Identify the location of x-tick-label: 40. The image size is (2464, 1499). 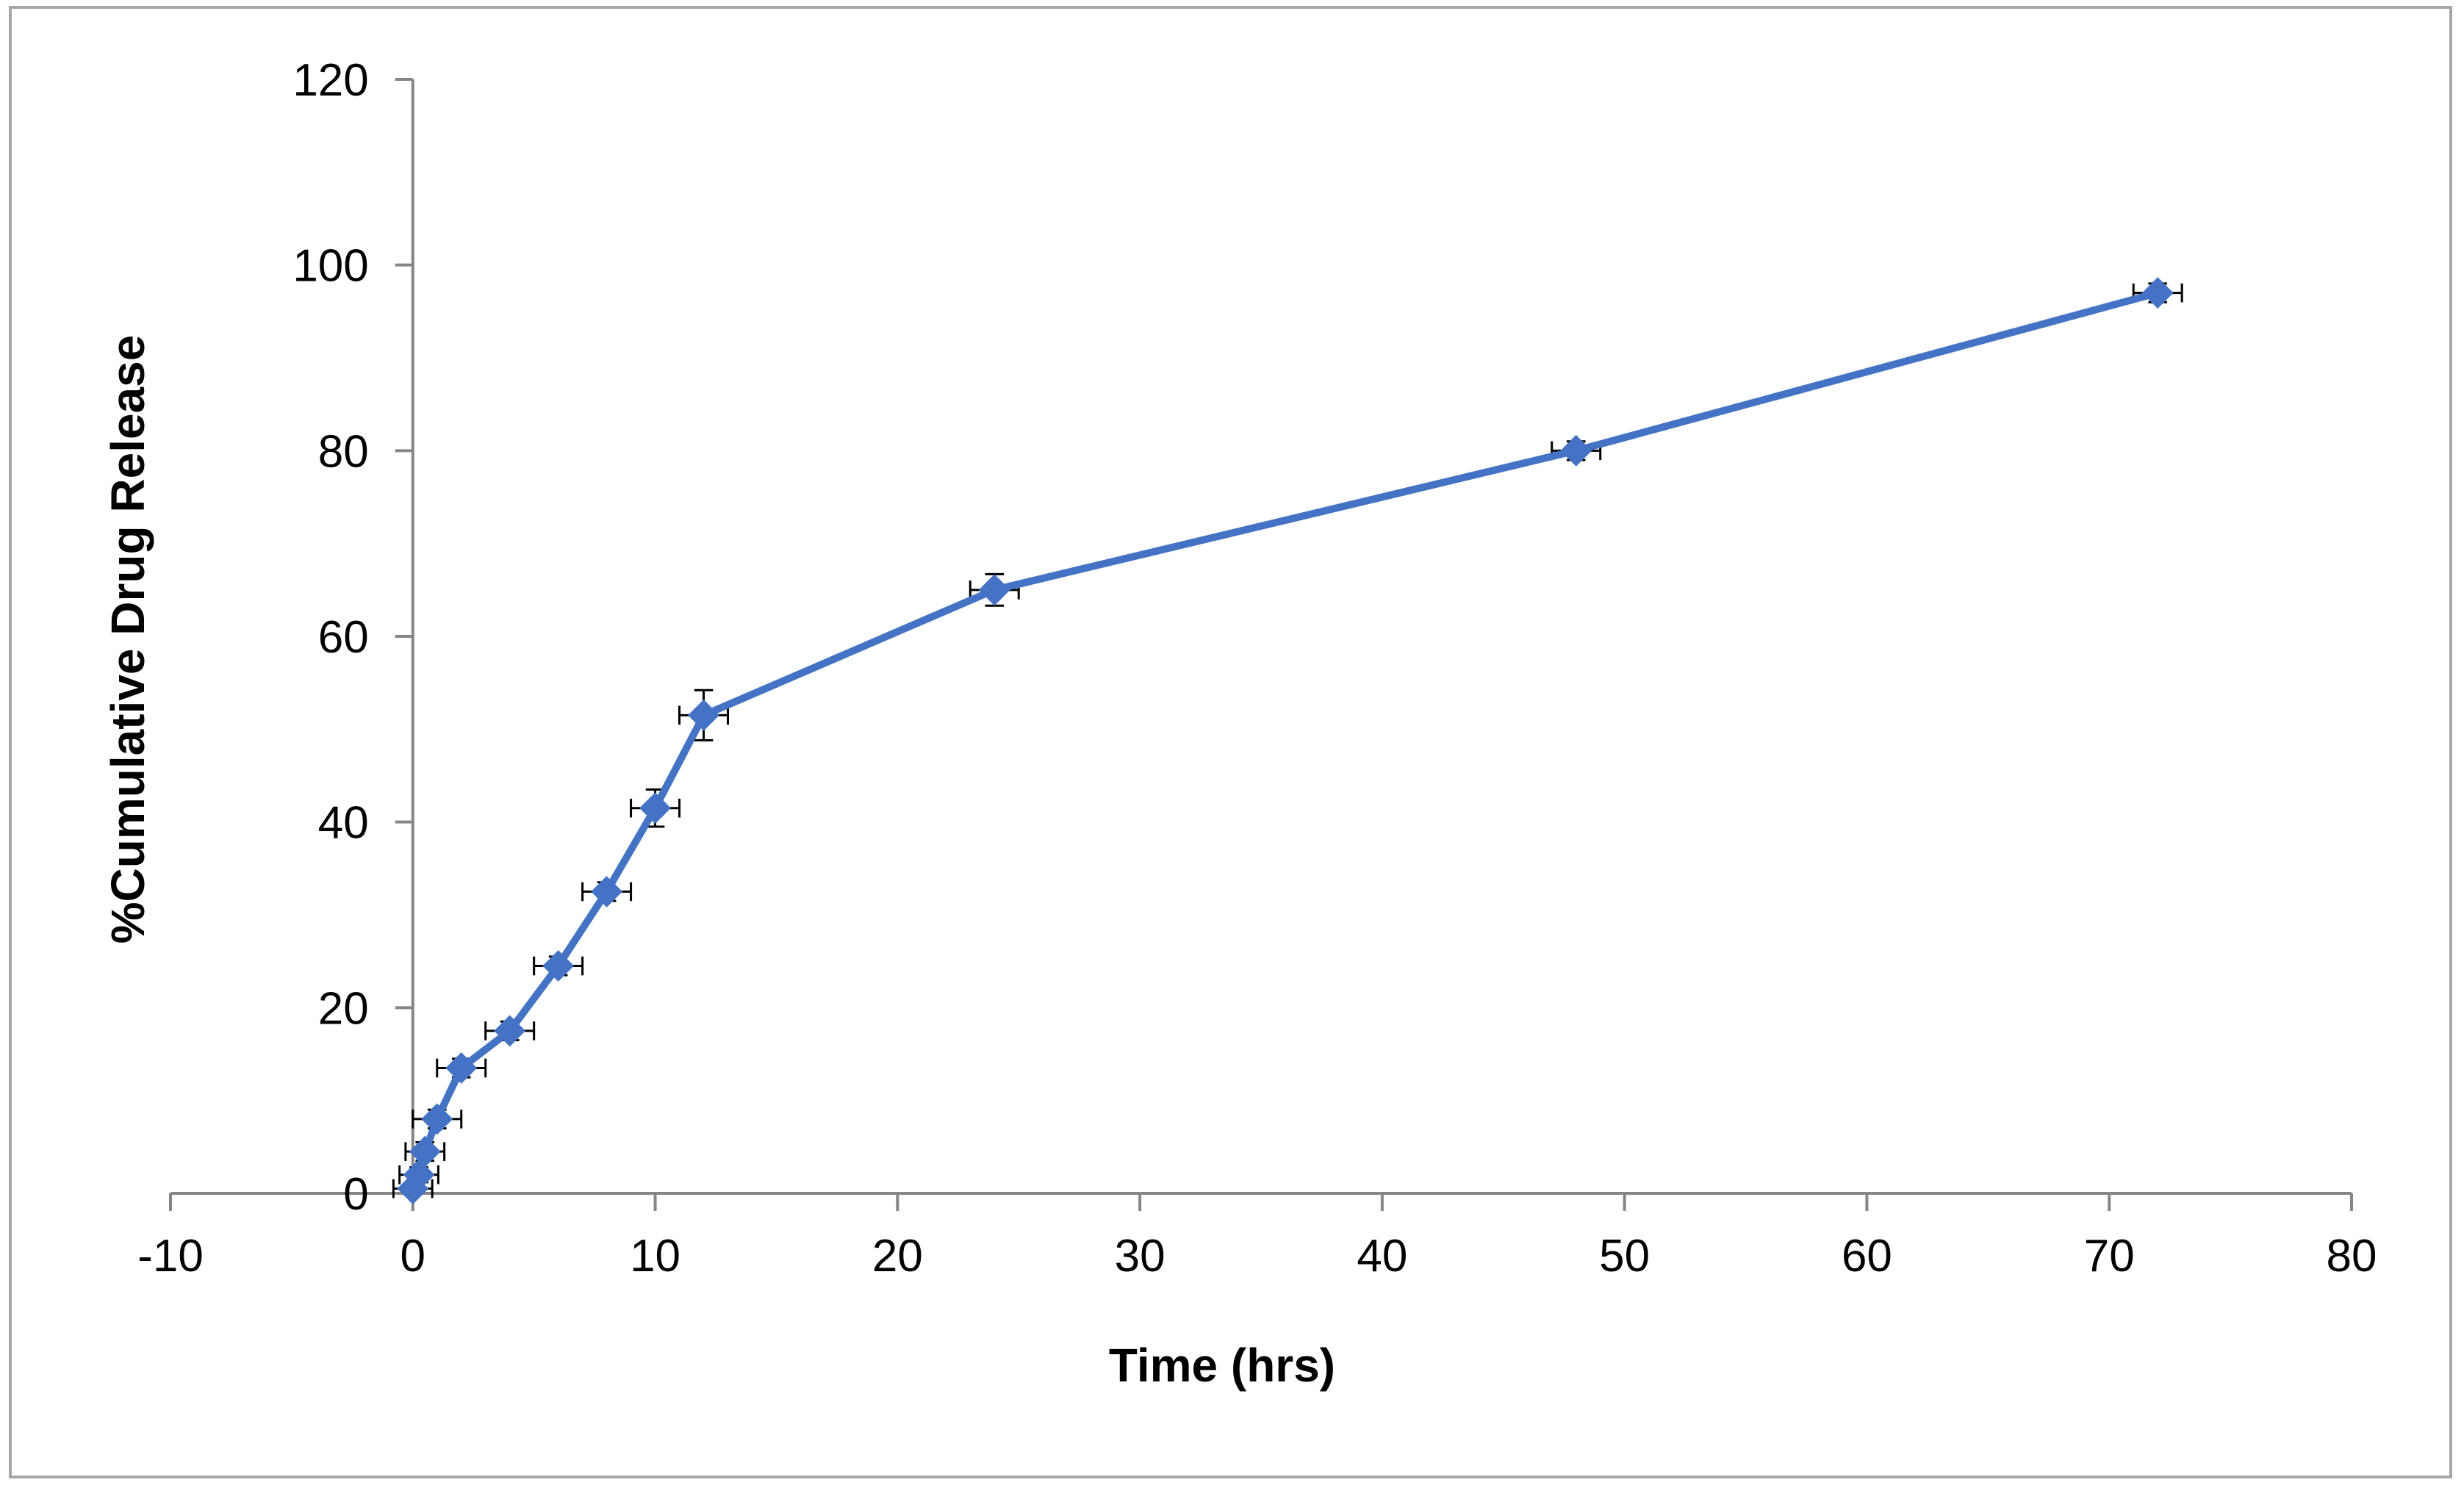
(1382, 1256).